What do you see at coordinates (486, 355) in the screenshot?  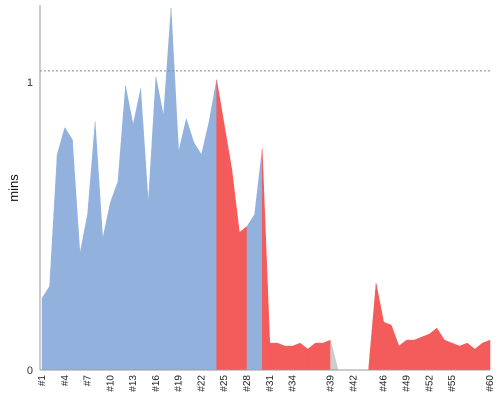 I see `area-segment-60-failed` at bounding box center [486, 355].